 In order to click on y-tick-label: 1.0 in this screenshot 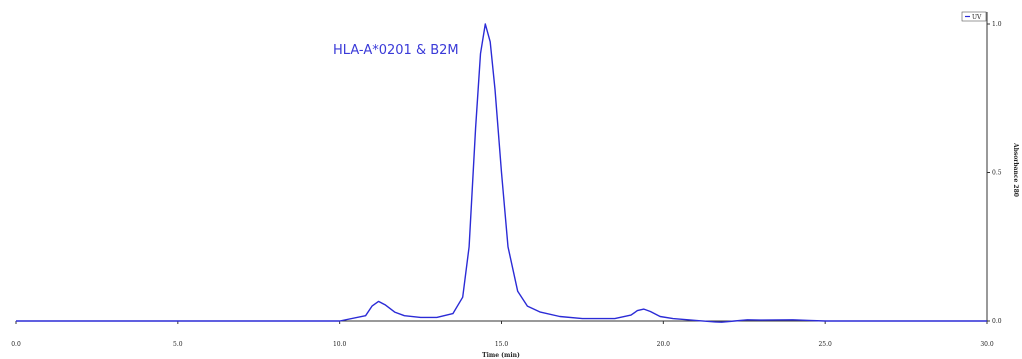, I will do `click(997, 24)`.